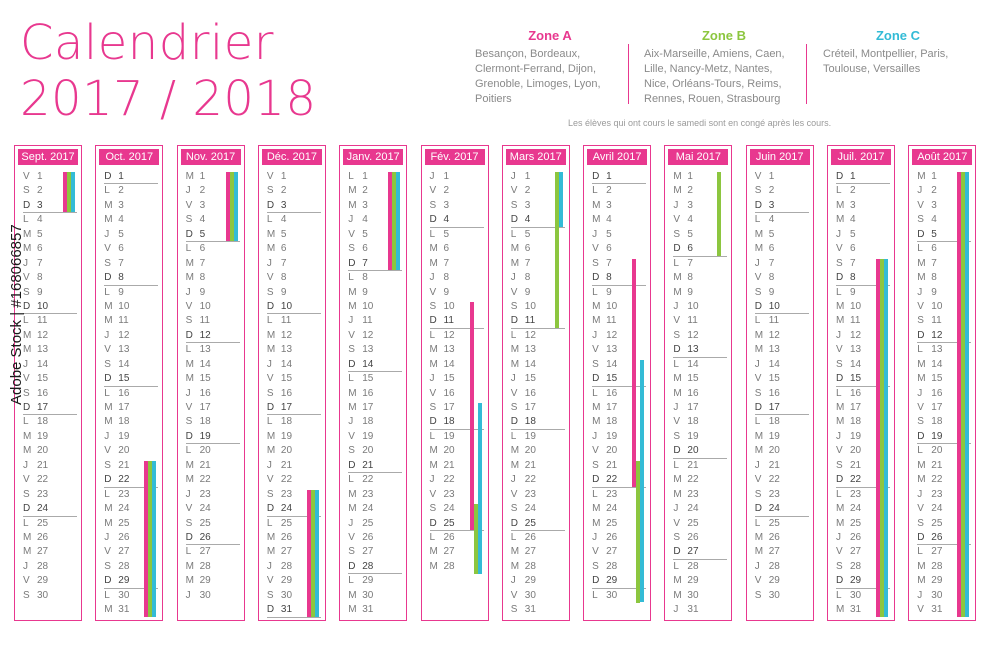 This screenshot has height=645, width=1000. I want to click on day-row: J 30, so click(213, 596).